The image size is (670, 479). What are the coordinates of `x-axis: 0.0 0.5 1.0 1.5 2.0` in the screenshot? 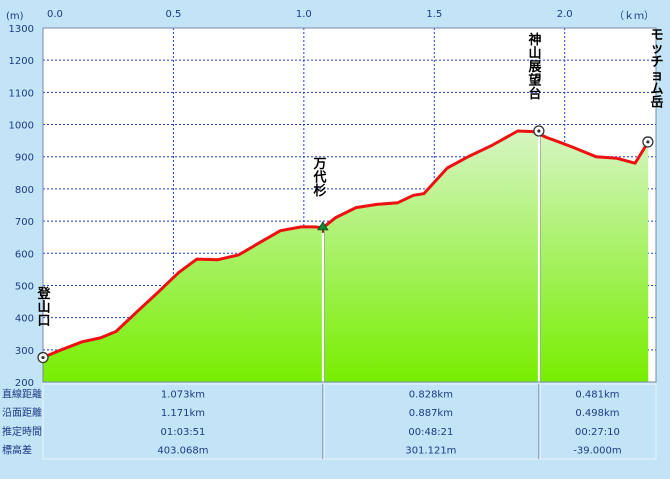 It's located at (310, 14).